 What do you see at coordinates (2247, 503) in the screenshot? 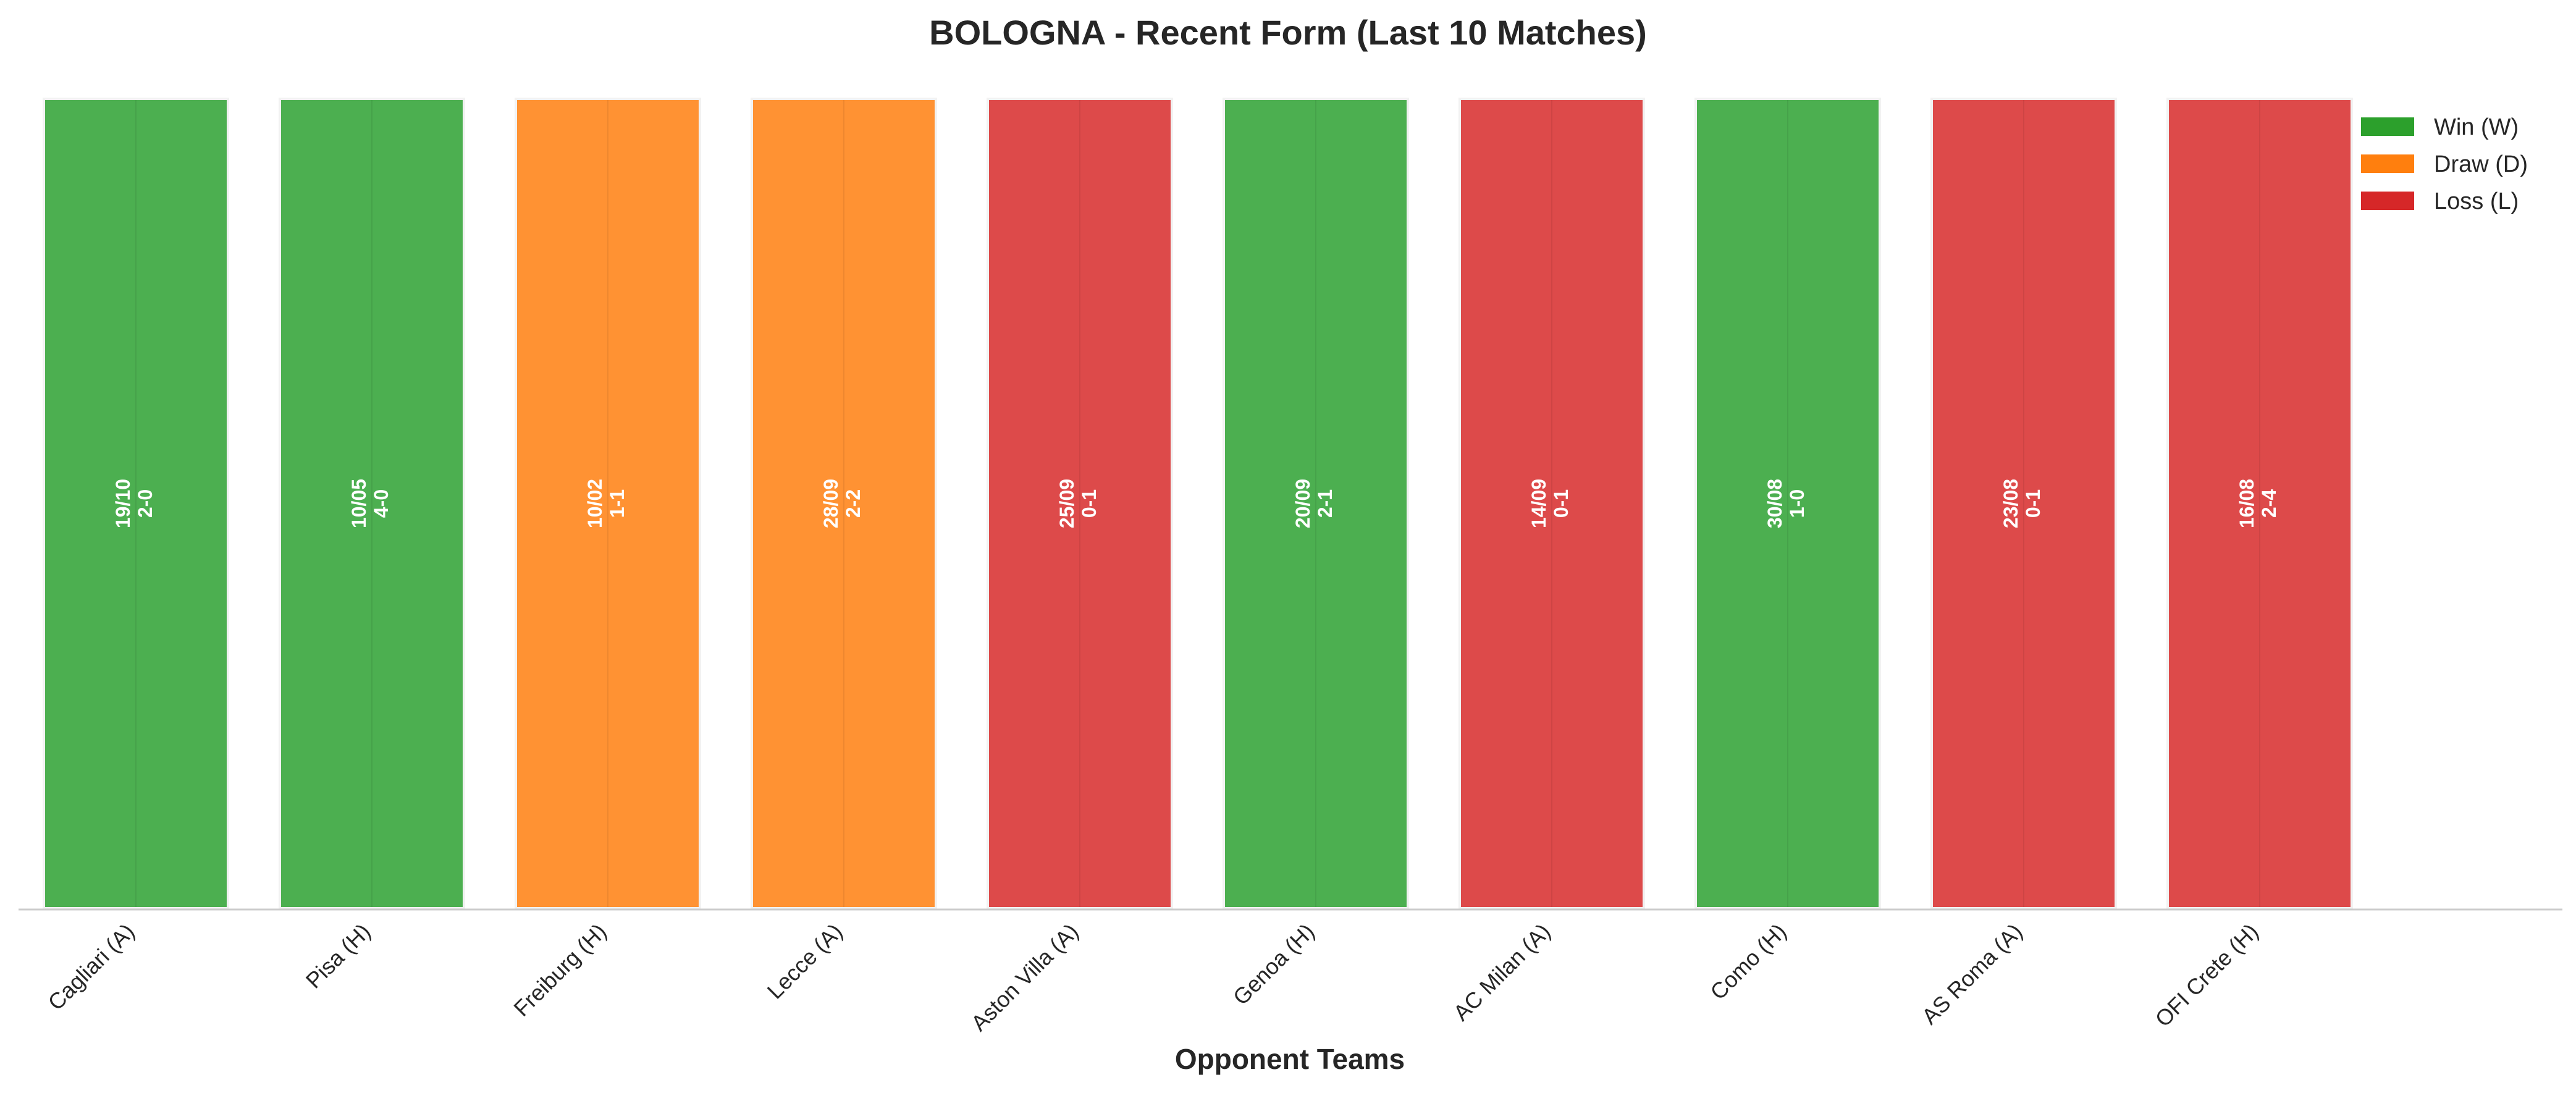
I see `bar-date-label: 16/08` at bounding box center [2247, 503].